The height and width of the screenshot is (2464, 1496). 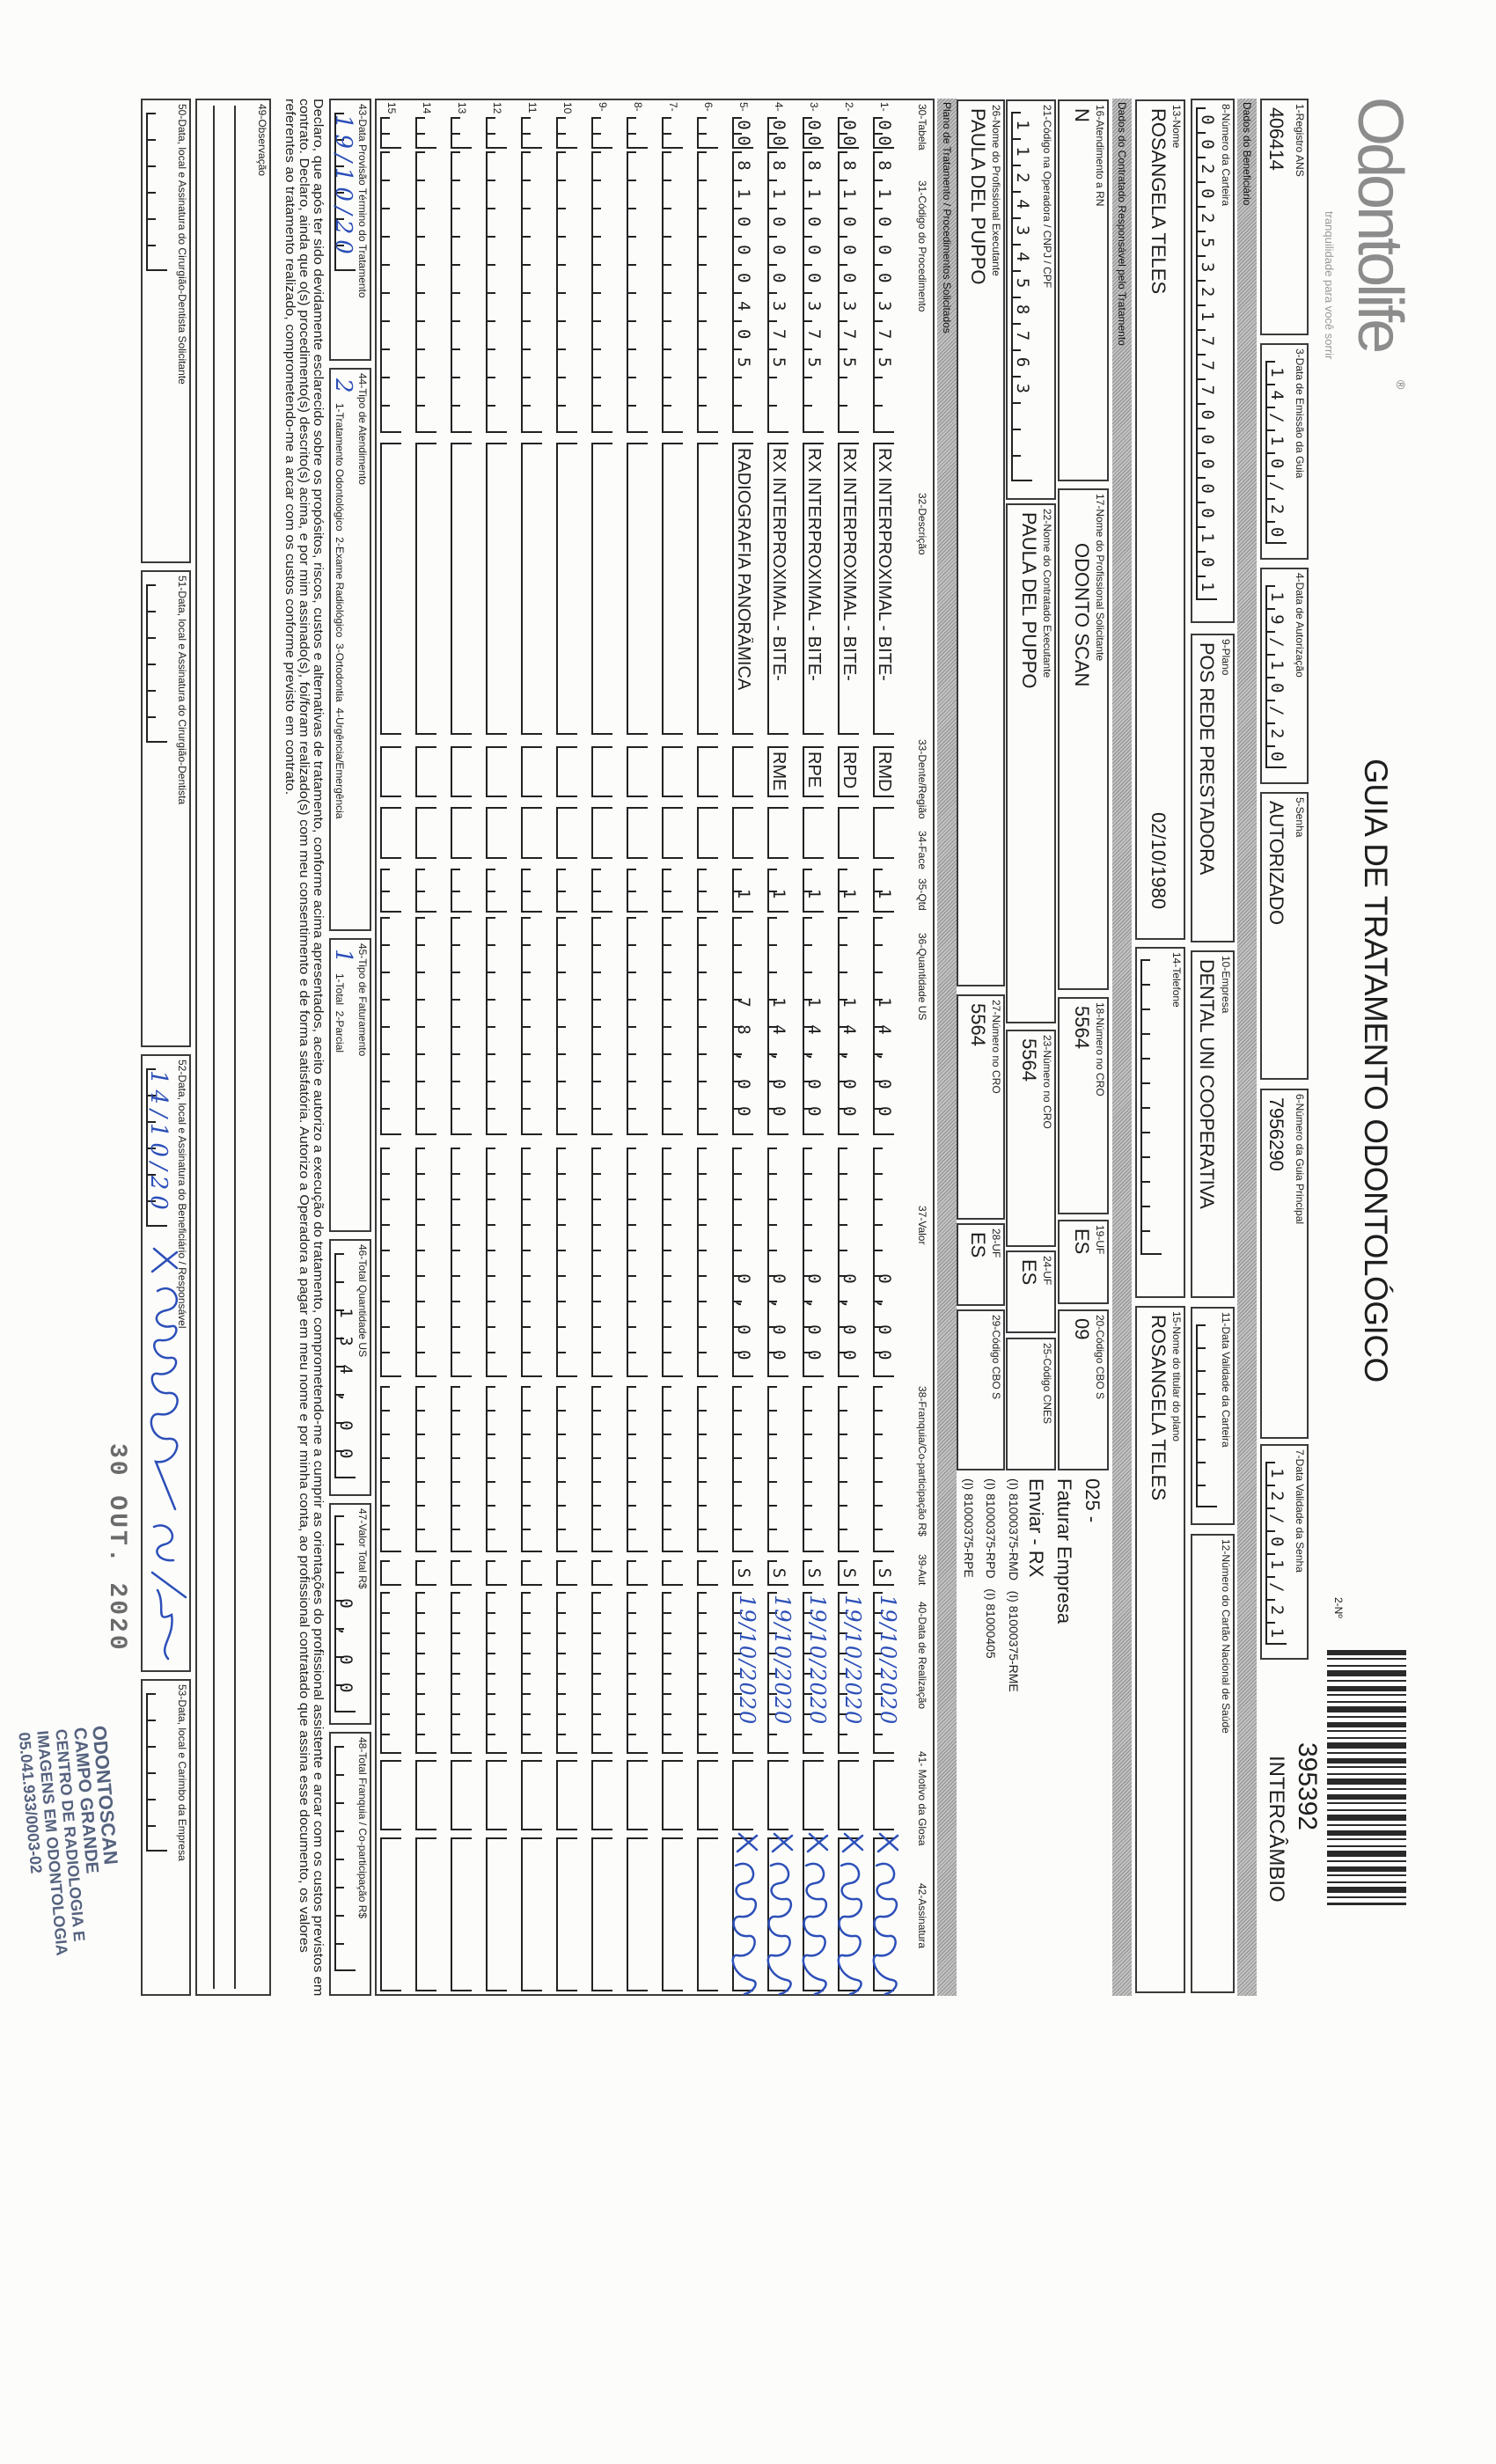 I want to click on qtd-us-field: 14,00, so click(x=814, y=1026).